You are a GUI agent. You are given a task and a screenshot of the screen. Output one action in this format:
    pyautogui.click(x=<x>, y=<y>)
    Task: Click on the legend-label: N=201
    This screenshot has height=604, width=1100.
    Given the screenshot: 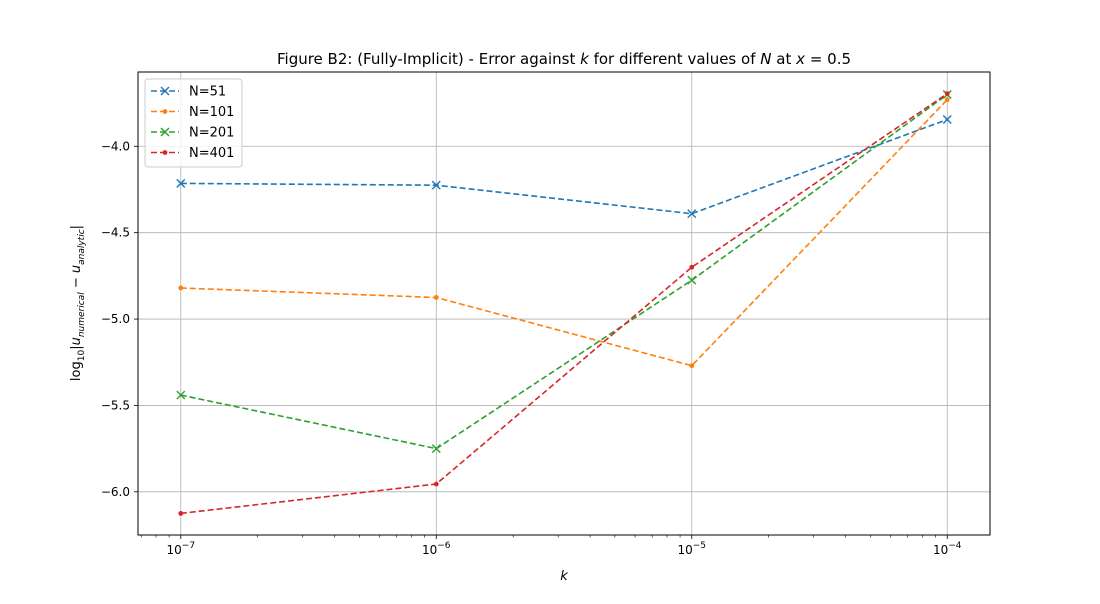 What is the action you would take?
    pyautogui.click(x=211, y=133)
    